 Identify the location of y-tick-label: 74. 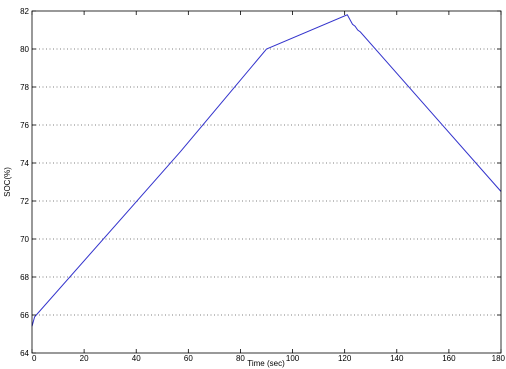
(24, 163).